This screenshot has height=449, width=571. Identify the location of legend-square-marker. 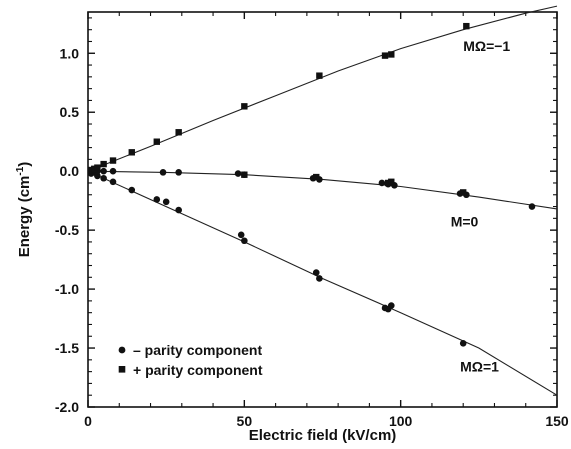
(122, 369).